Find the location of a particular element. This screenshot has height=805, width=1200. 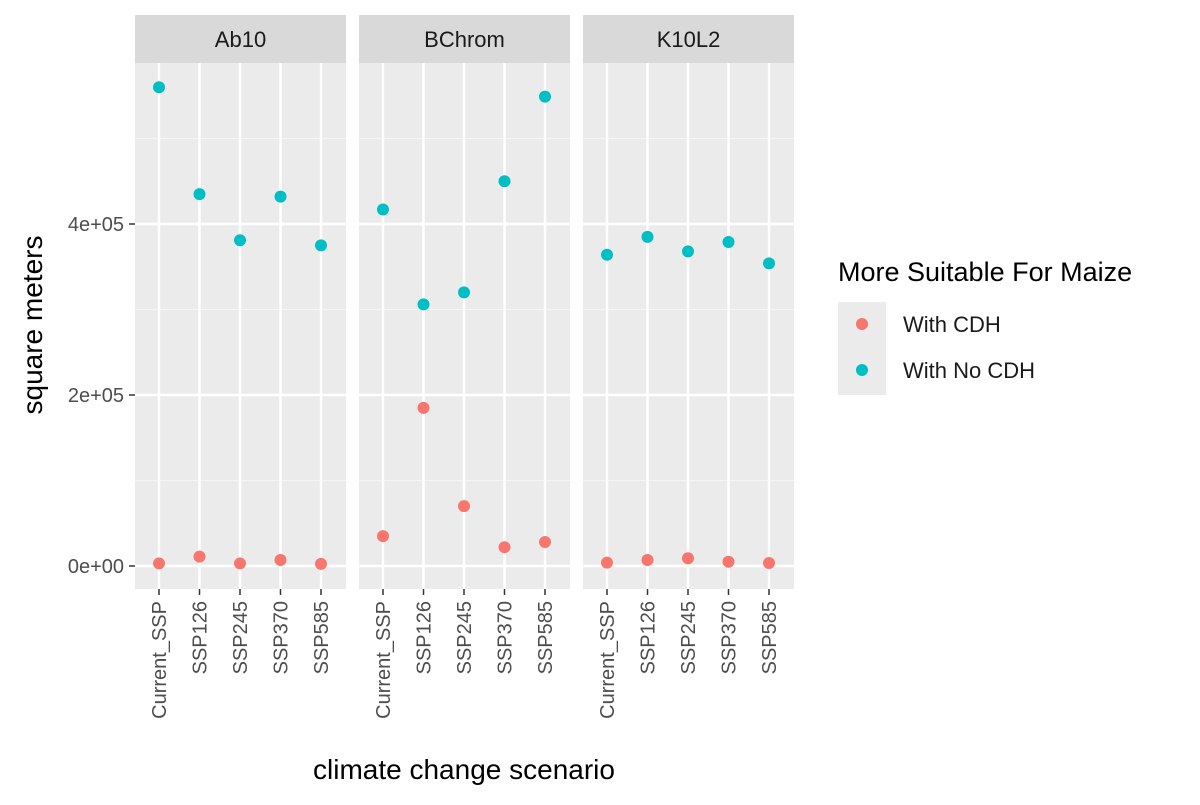

facet-strip-label: BChrom is located at coordinates (464, 39).